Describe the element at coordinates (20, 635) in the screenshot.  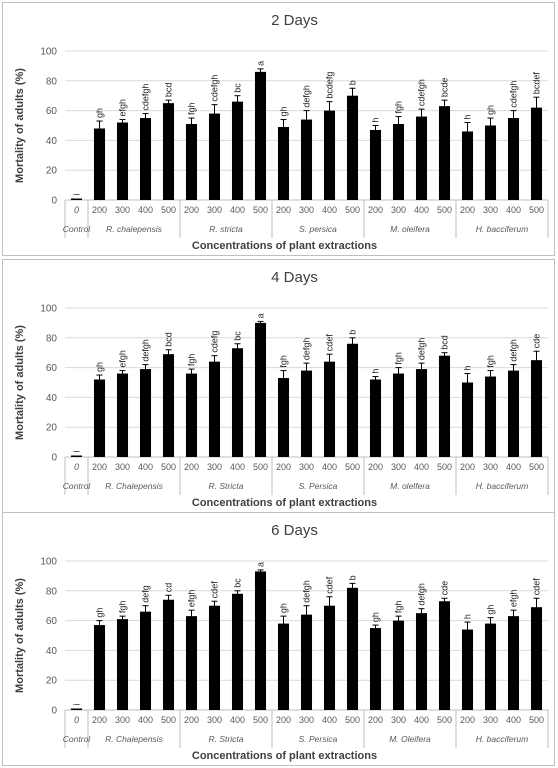
I see `y-axis-title: Mortality of adults (%)` at that location.